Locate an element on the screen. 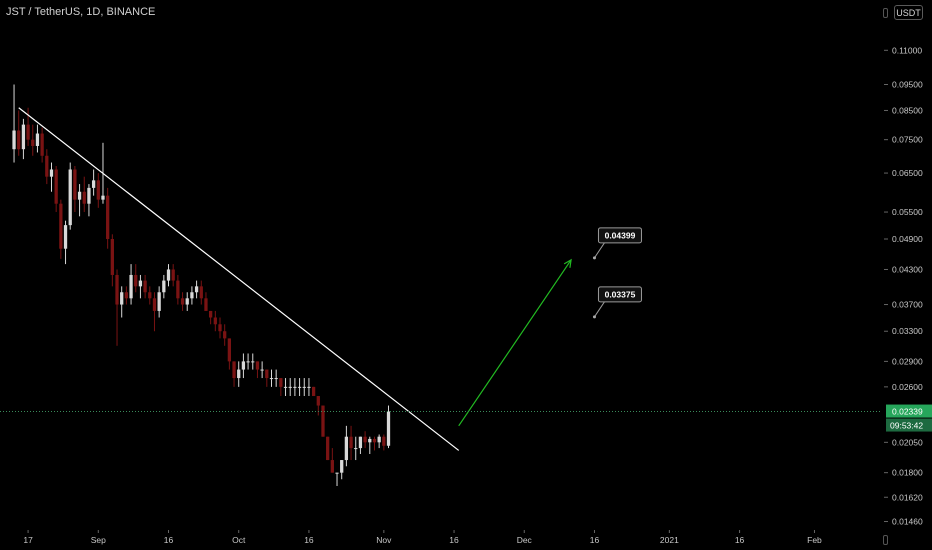 This screenshot has width=932, height=550. time-tick-label: Sep is located at coordinates (98, 540).